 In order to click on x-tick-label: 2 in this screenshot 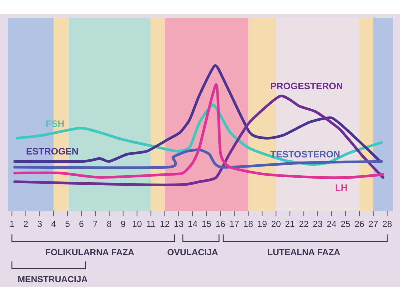, I will do `click(26, 224)`.